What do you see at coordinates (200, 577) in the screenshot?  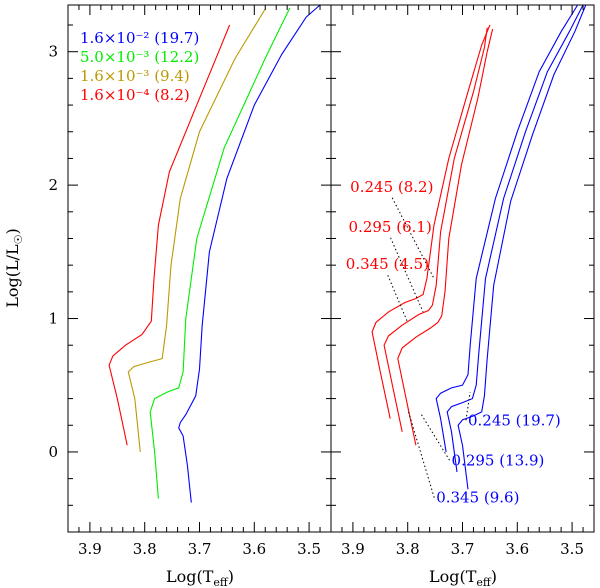 I see `left-xlabel: Log(Teff)` at bounding box center [200, 577].